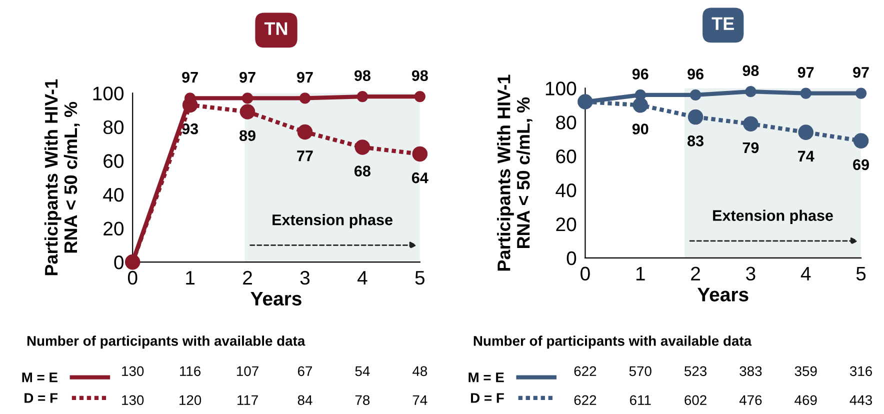 The width and height of the screenshot is (884, 414). Describe the element at coordinates (806, 156) in the screenshot. I see `data-label: 74` at that location.